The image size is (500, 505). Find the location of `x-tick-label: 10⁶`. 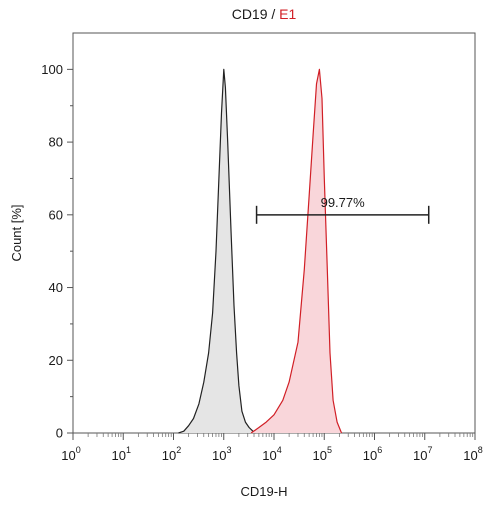

x-tick-label: 10⁶ is located at coordinates (372, 454).